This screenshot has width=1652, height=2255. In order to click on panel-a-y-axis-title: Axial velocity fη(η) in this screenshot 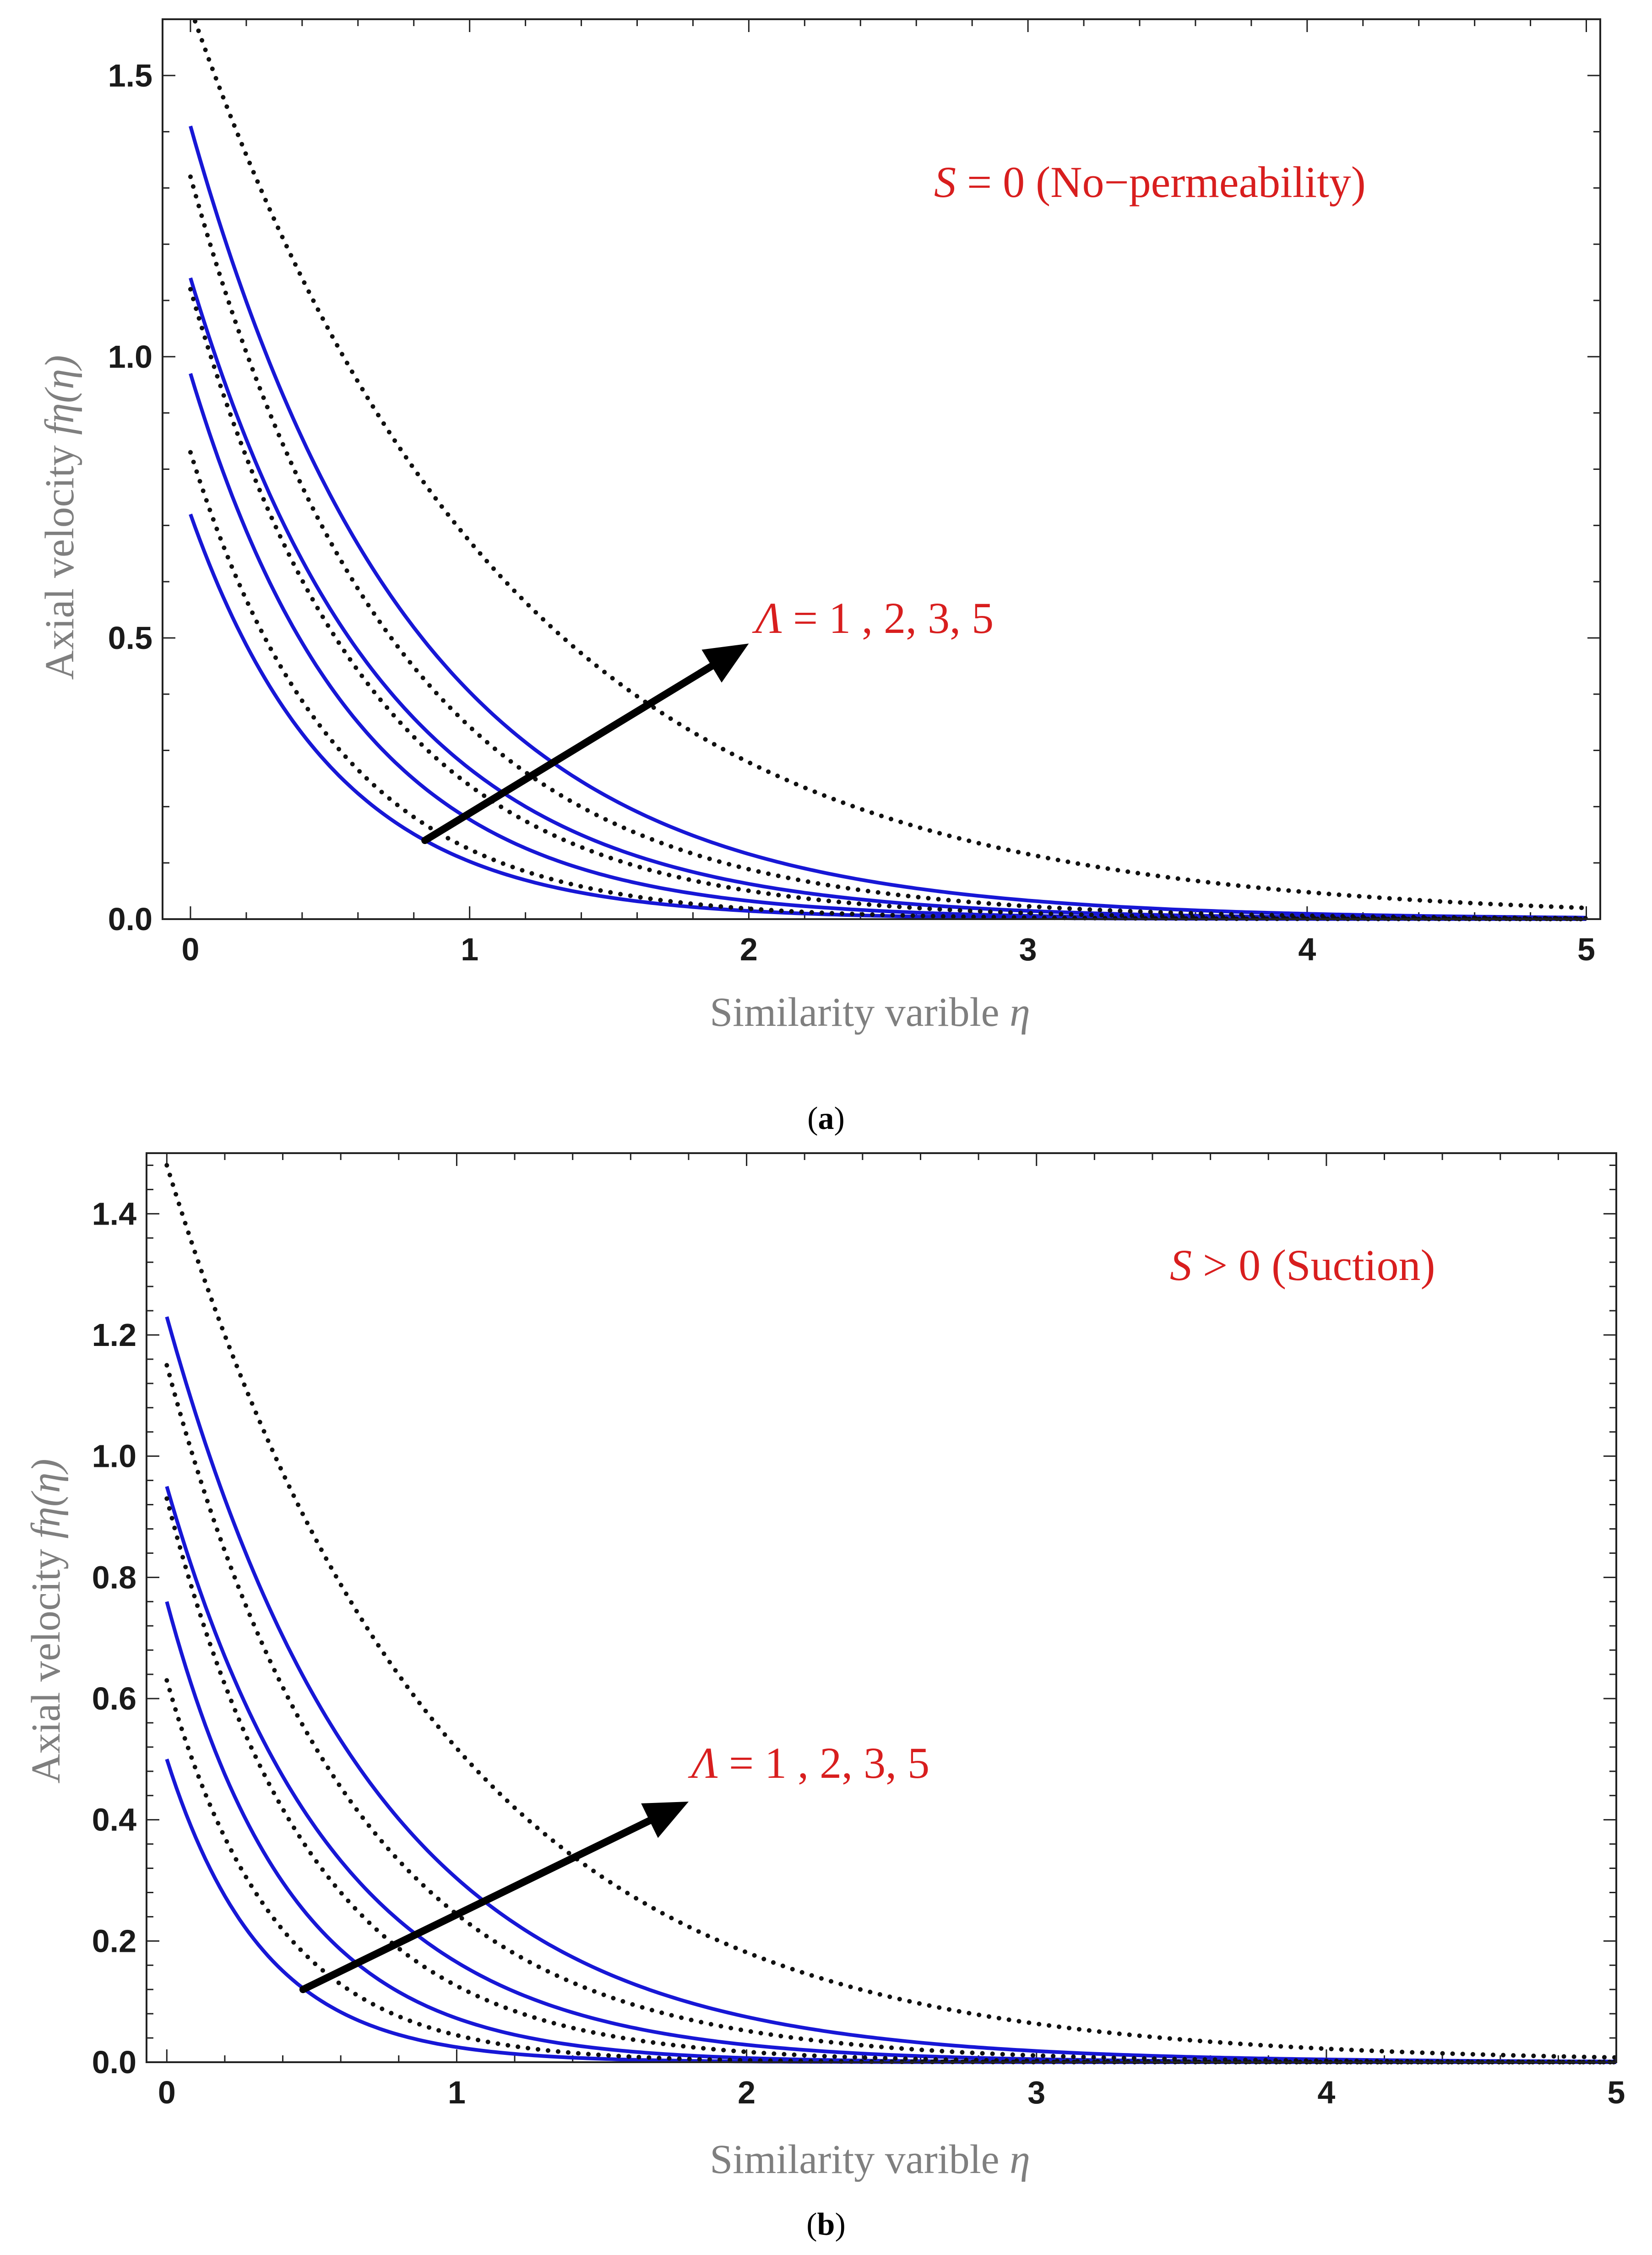, I will do `click(60, 517)`.